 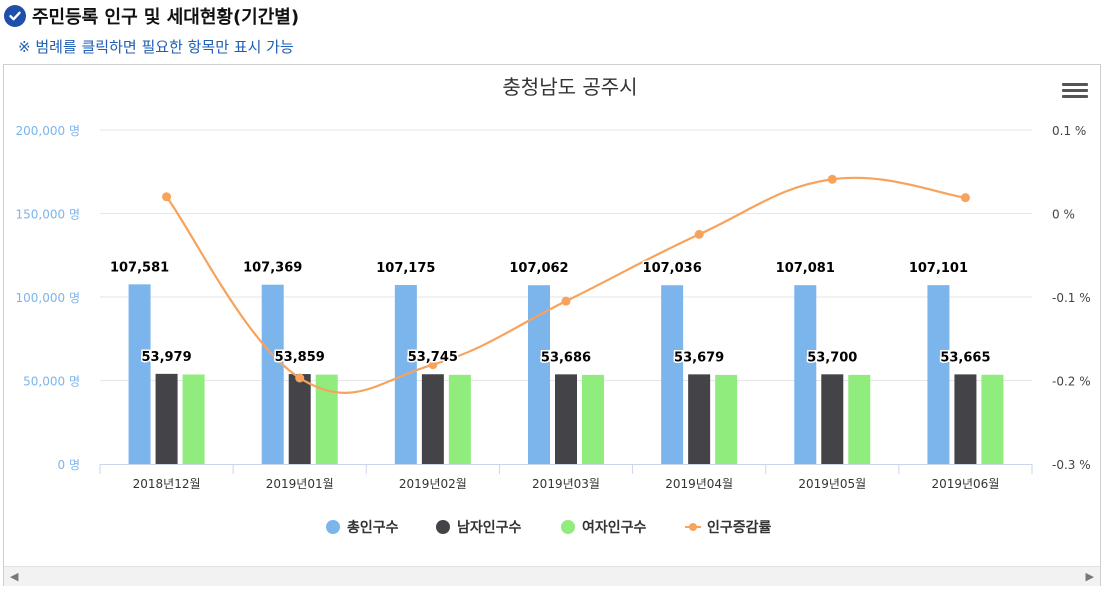 I want to click on legend-label: 남자인구수, so click(x=489, y=527).